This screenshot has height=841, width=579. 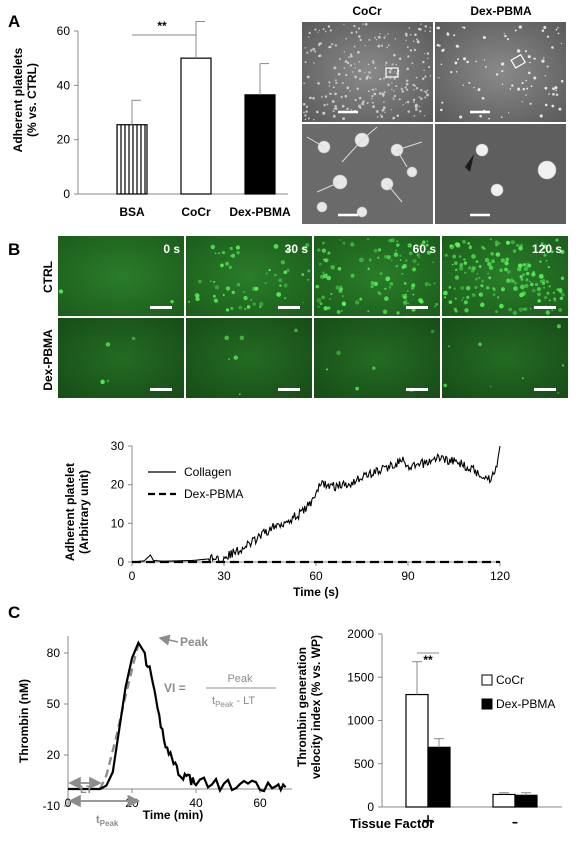 What do you see at coordinates (525, 704) in the screenshot?
I see `panel-c-legend-label-dexpbma: Dex-PBMA` at bounding box center [525, 704].